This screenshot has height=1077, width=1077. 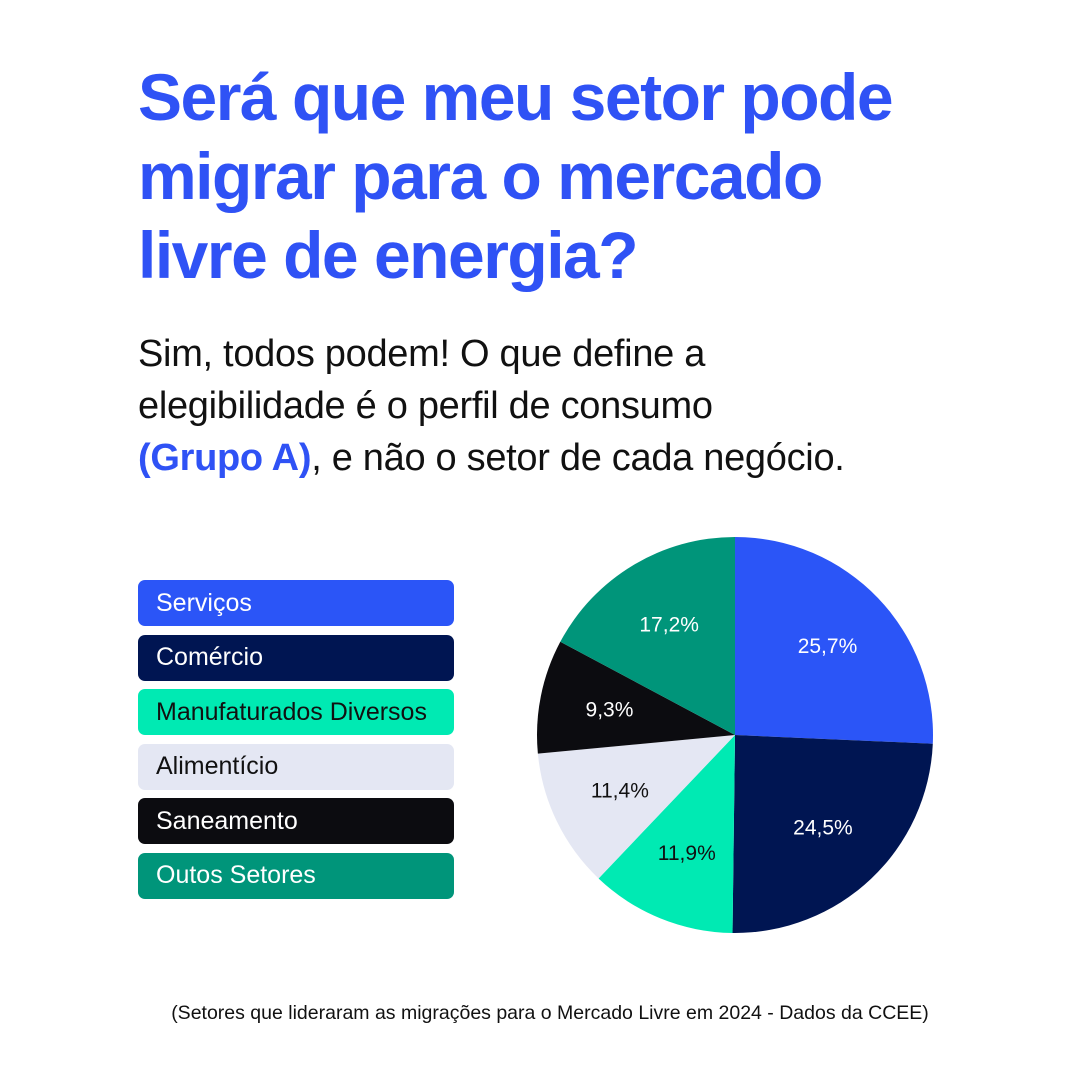 I want to click on subtitle-line-3: , e não o setor de cada negócio., so click(x=578, y=458).